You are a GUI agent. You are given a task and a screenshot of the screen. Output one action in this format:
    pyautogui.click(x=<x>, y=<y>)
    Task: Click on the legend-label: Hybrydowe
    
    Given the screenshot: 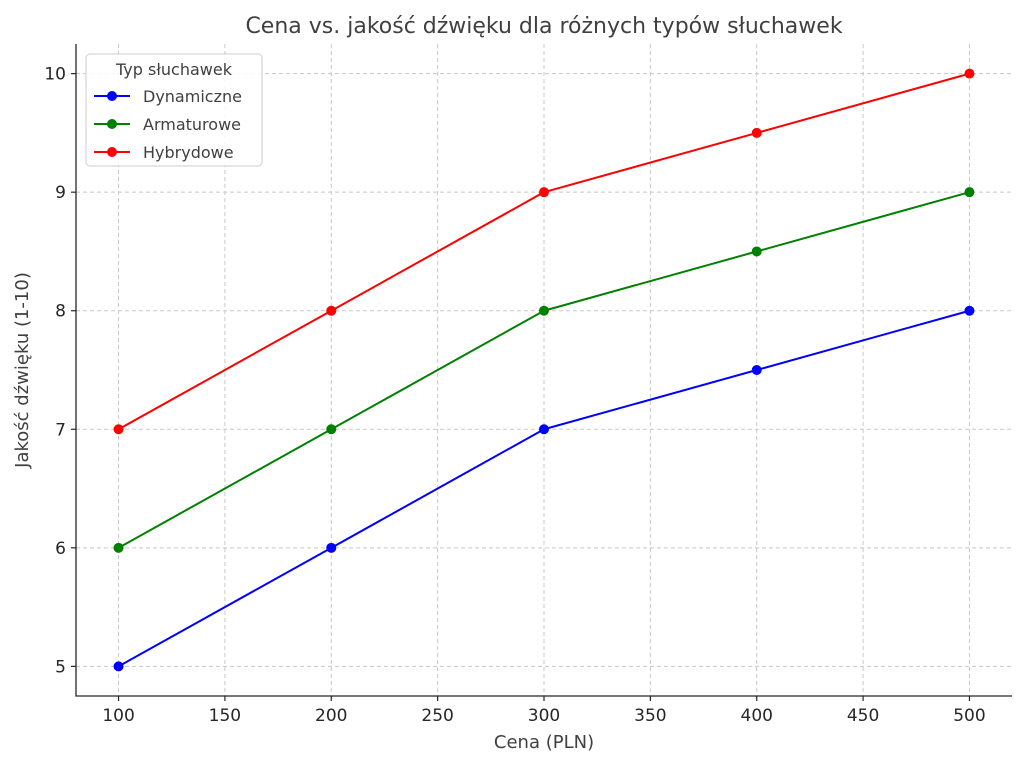 What is the action you would take?
    pyautogui.click(x=188, y=152)
    